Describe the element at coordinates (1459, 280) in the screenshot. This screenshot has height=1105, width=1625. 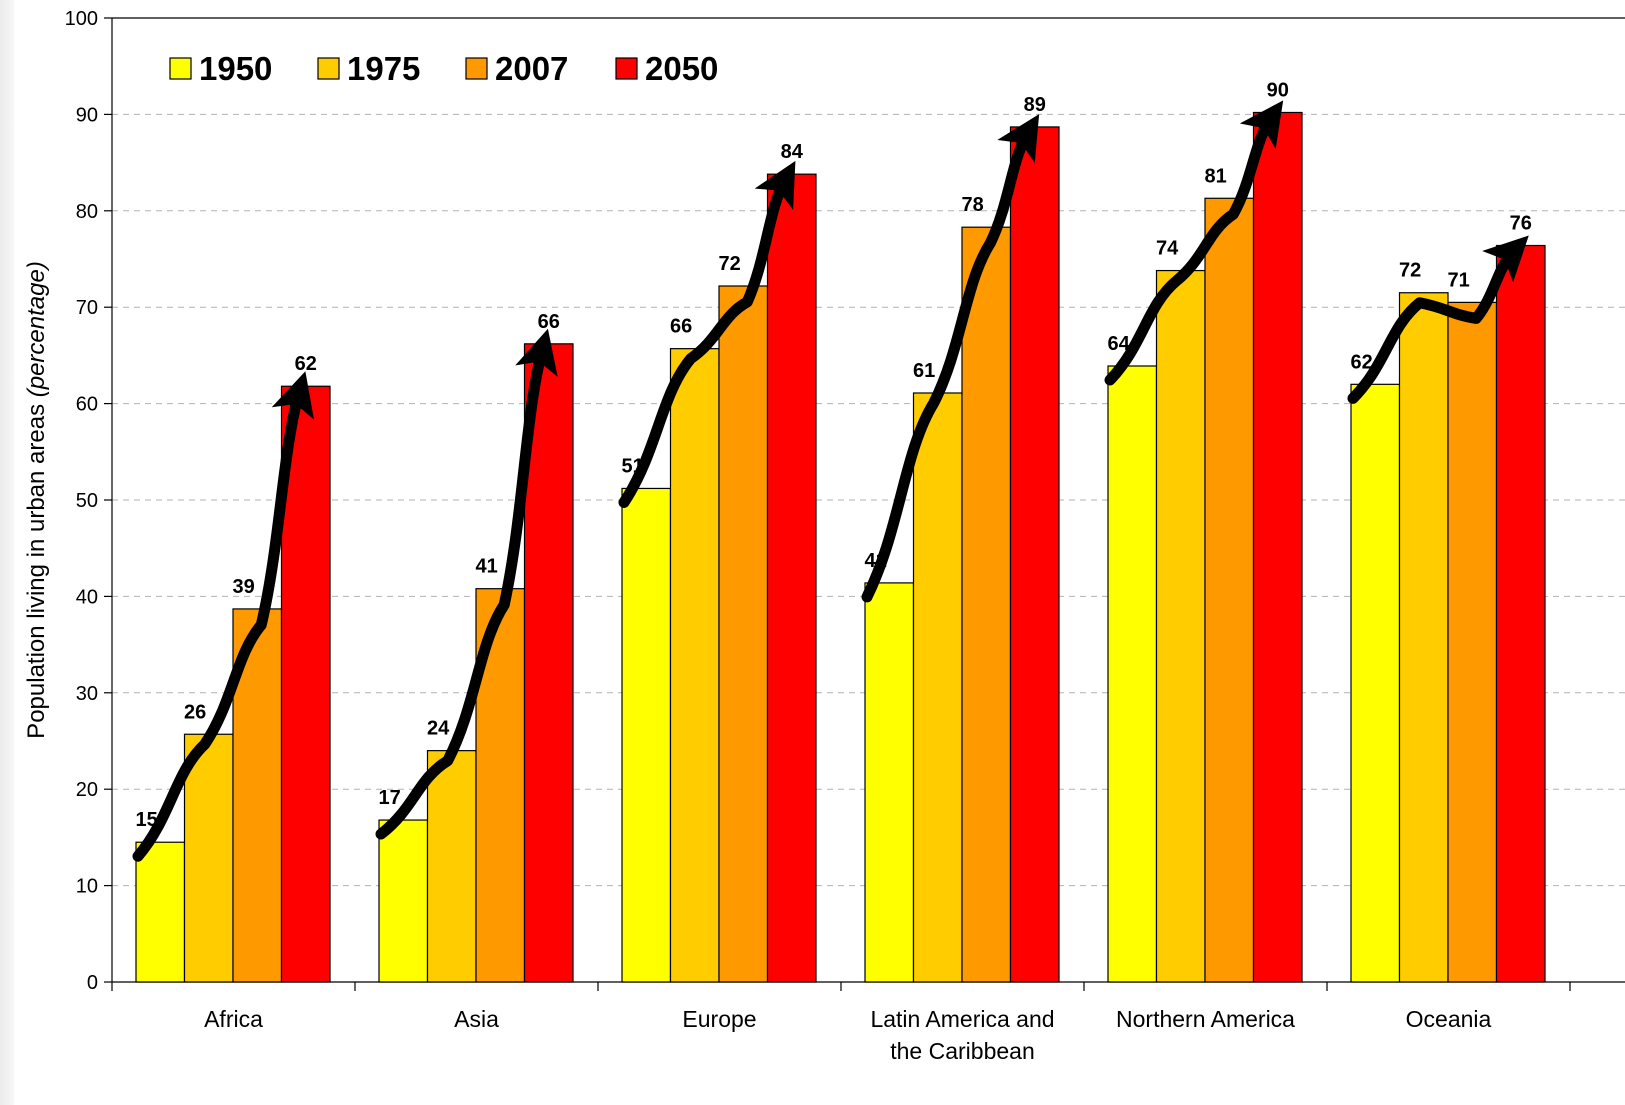
I see `data-label: 71` at that location.